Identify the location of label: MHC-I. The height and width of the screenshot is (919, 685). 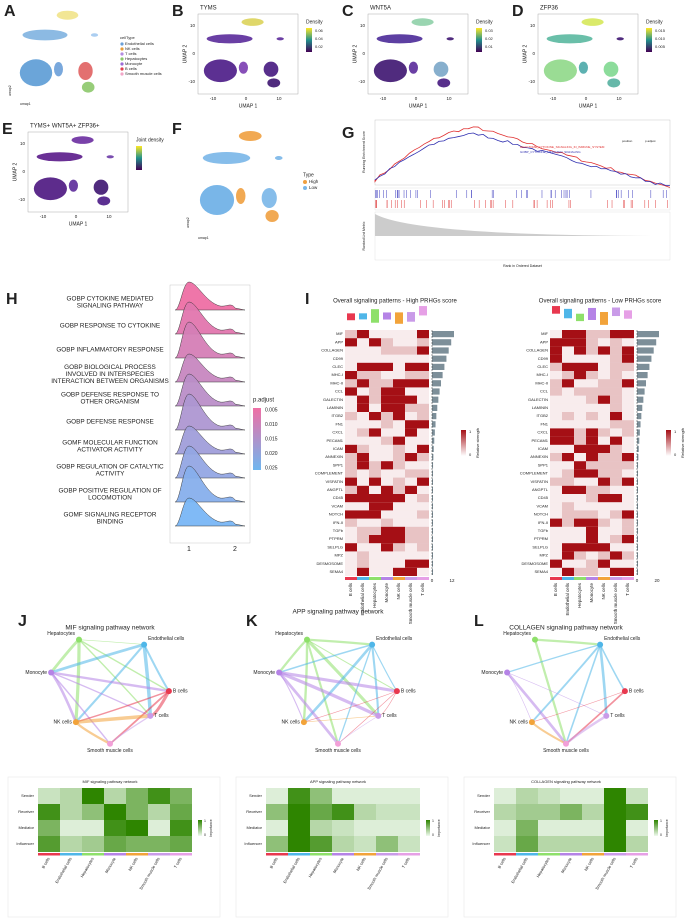
(337, 374).